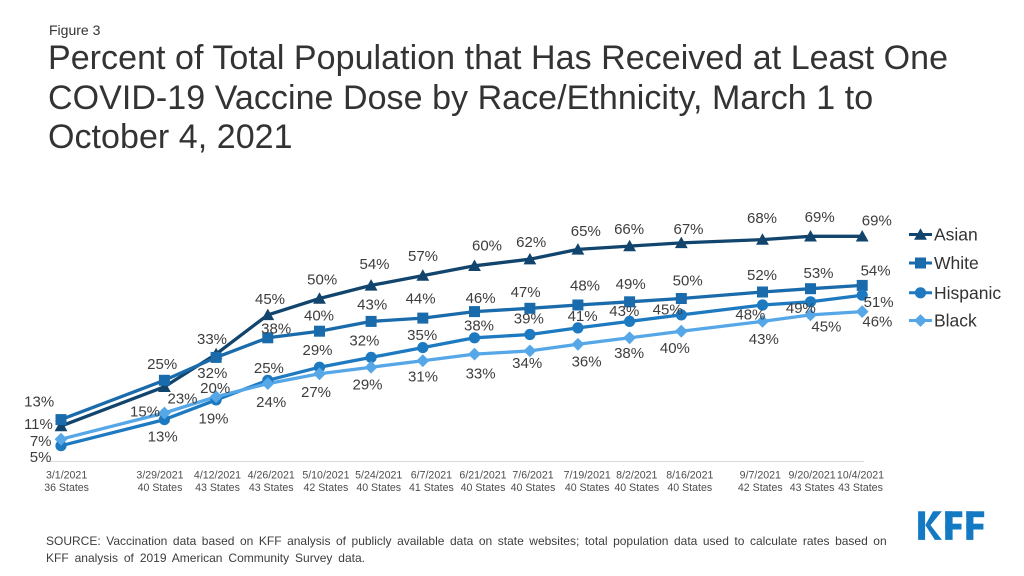 The height and width of the screenshot is (576, 1024). Describe the element at coordinates (487, 246) in the screenshot. I see `svg-text: 60%` at that location.